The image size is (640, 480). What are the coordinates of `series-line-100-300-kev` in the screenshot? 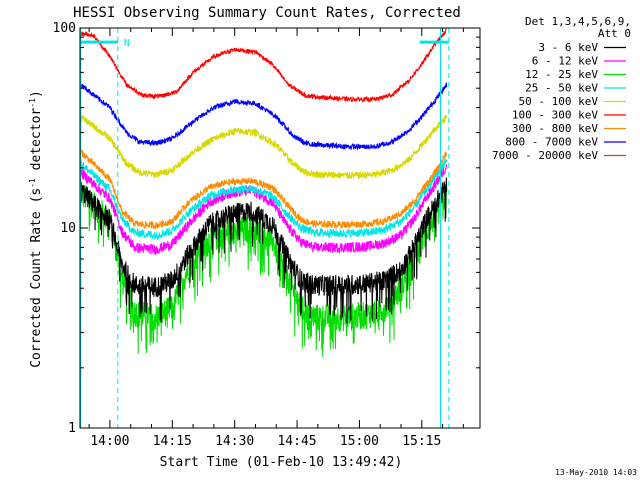 It's located at (263, 65).